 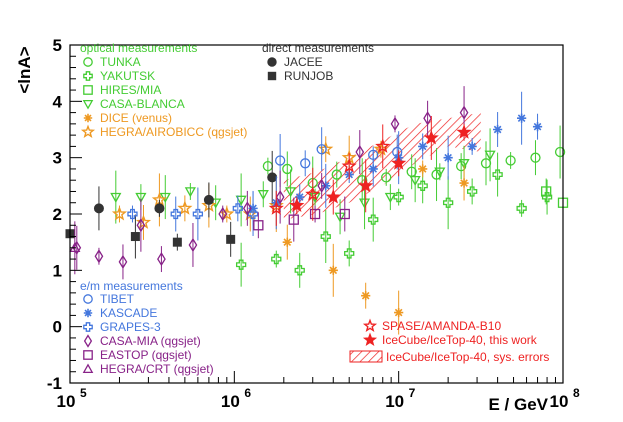 I want to click on legend-entry: IceCube/IceTop-40, this work, so click(x=450, y=339).